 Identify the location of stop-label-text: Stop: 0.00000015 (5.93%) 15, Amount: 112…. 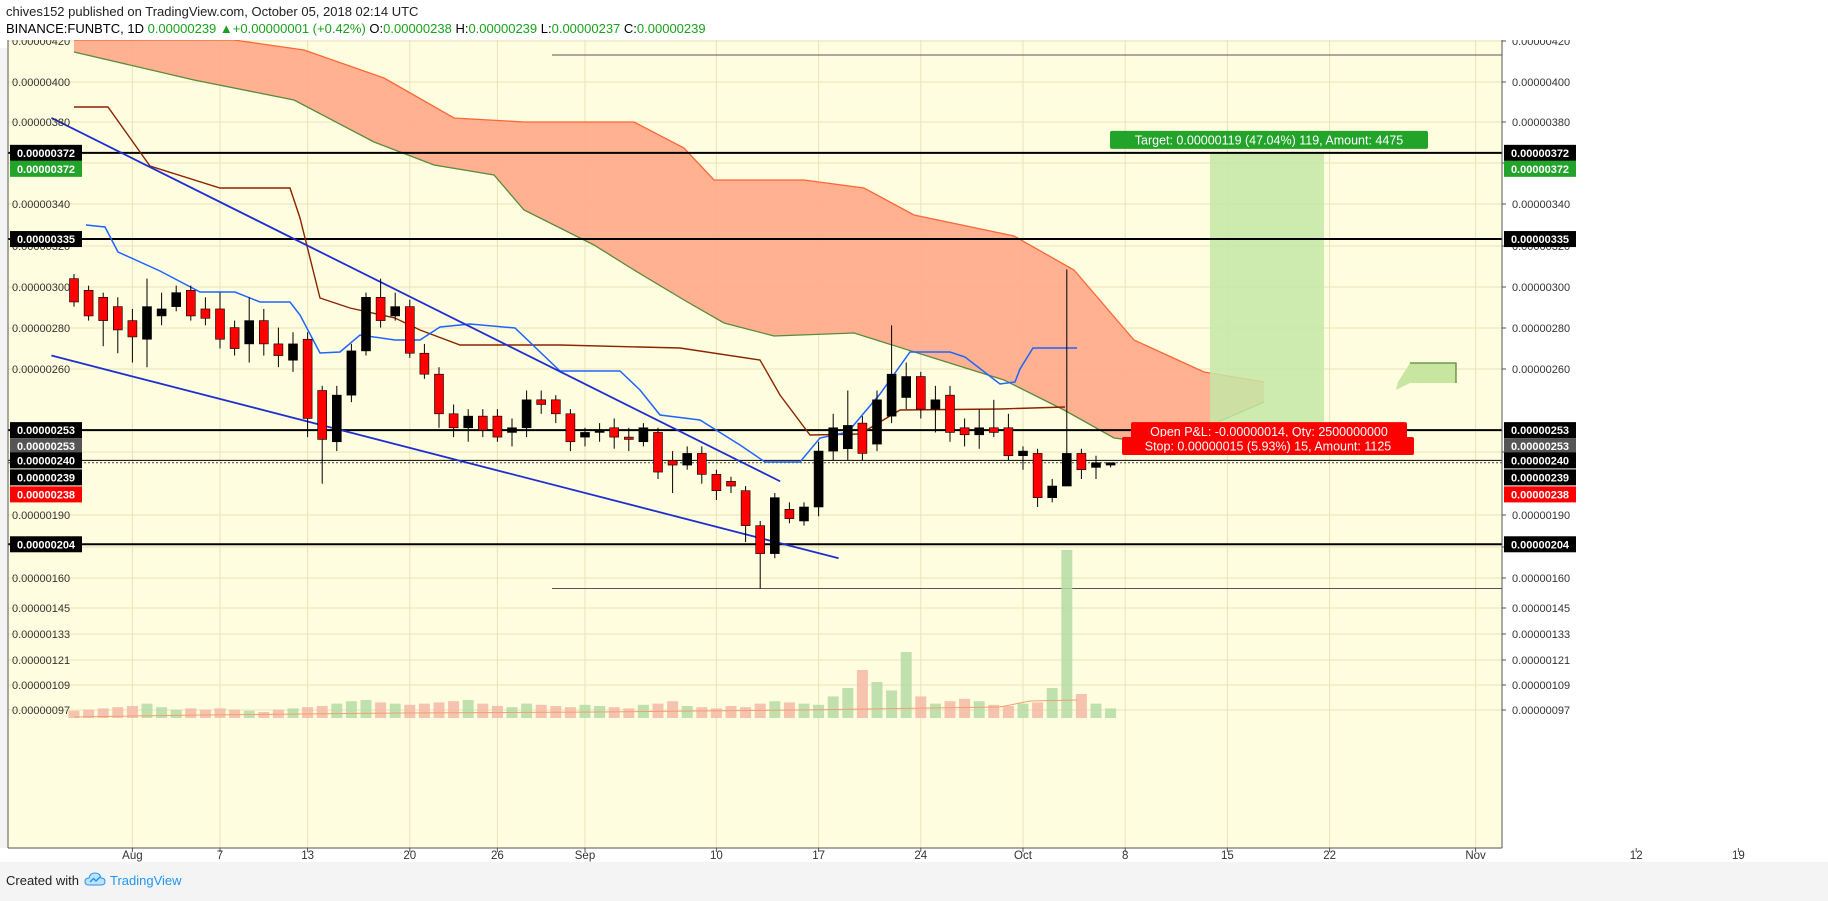
(1268, 447).